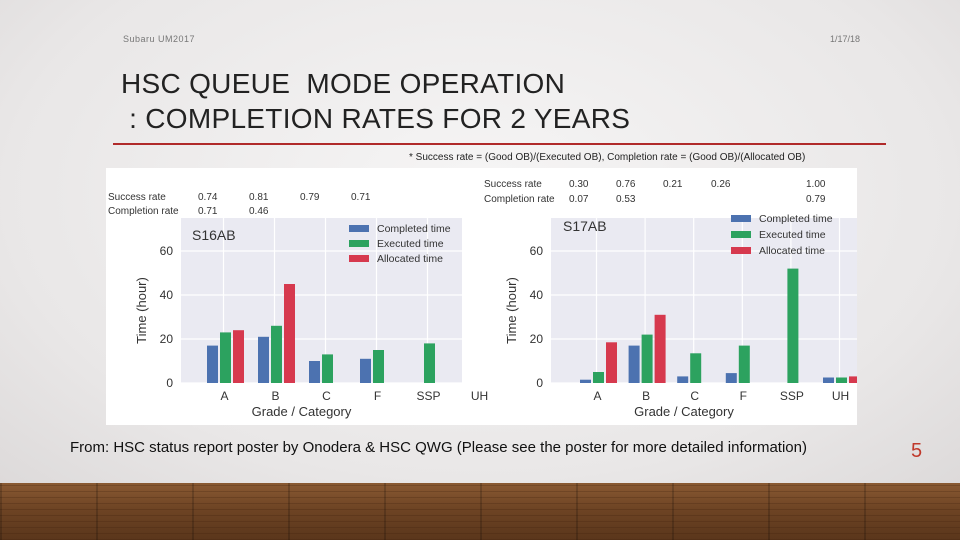 This screenshot has height=540, width=960. I want to click on title-line-2: : COMPLETION RATES FOR 2 YEARS, so click(376, 118).